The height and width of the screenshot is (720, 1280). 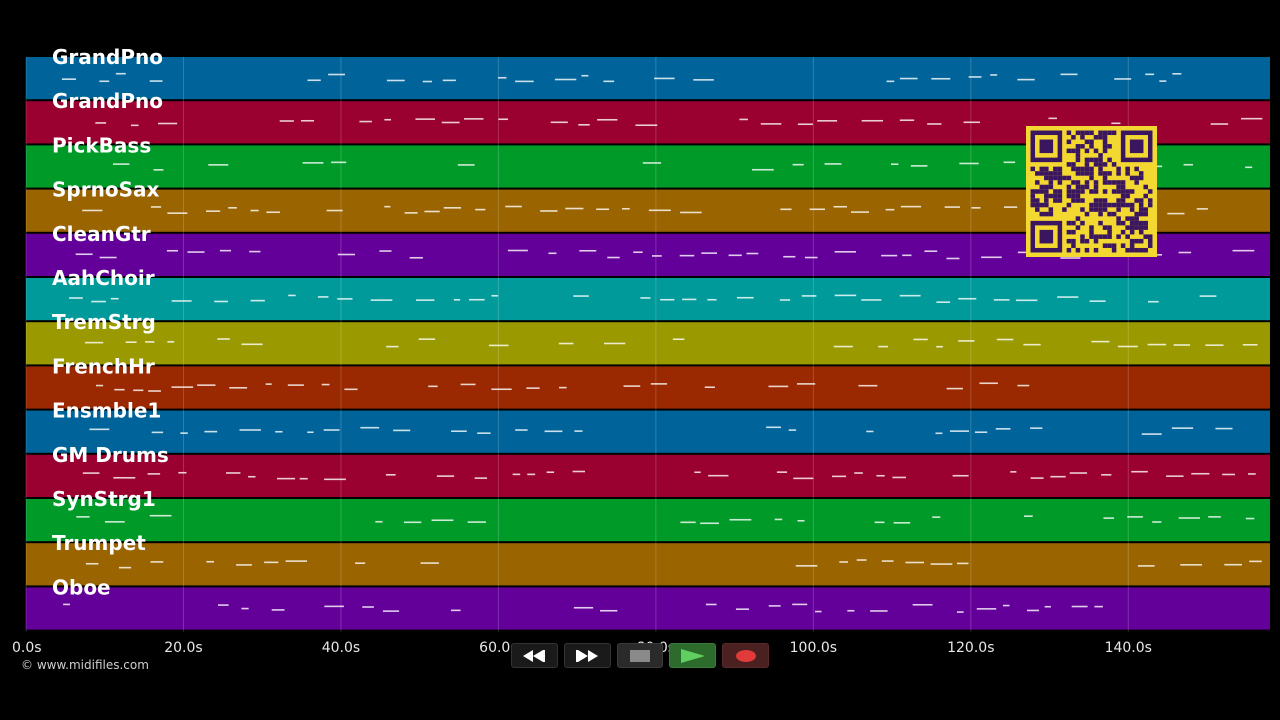 I want to click on track-label: SprnoSax, so click(x=105, y=190).